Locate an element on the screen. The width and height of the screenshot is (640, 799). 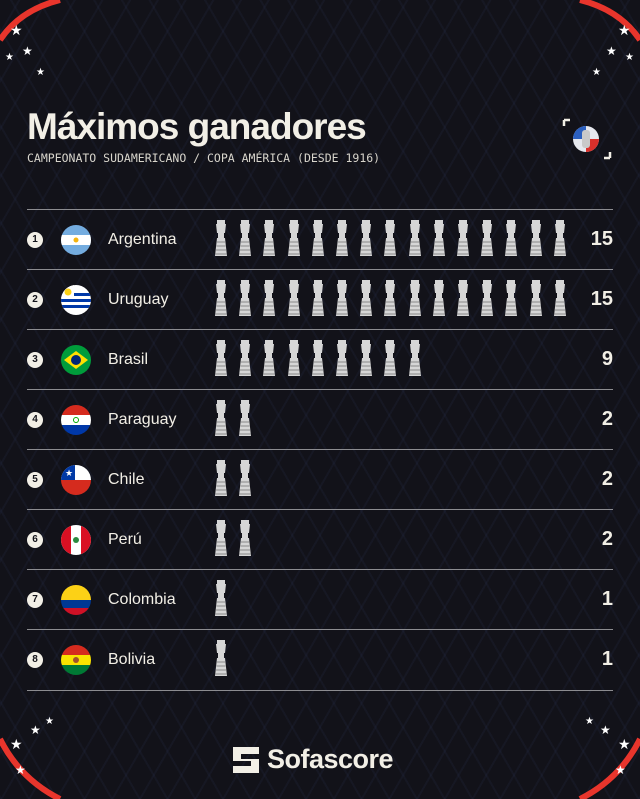
team-name: Bolivia is located at coordinates (132, 659).